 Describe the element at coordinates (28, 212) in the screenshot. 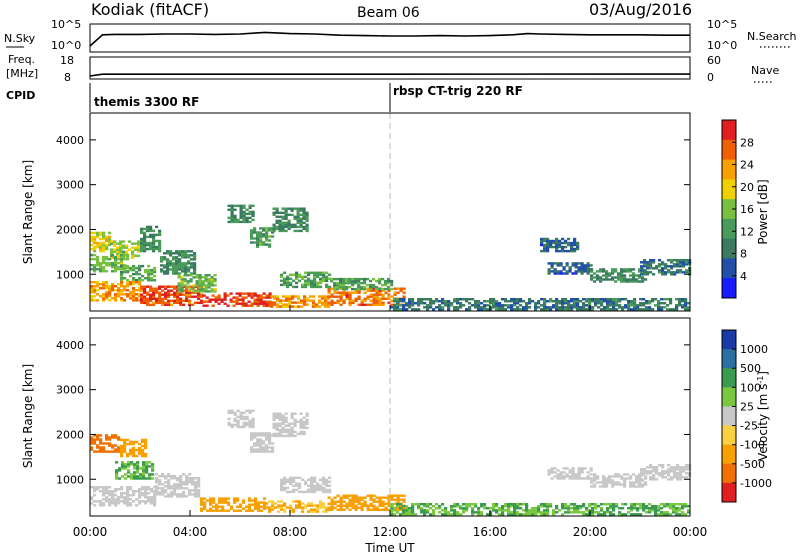

I see `power-y-axis-label: Slant Range [km]` at that location.